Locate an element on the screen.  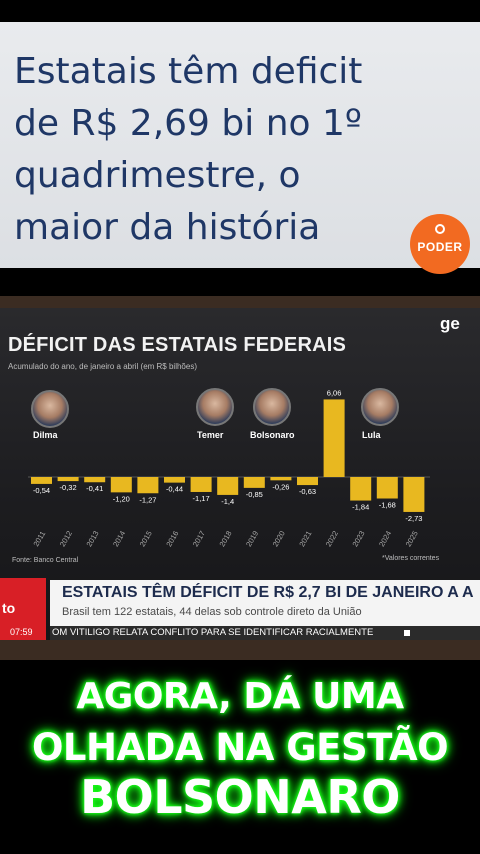
value-label-2025: -2,73 is located at coordinates (413, 518).